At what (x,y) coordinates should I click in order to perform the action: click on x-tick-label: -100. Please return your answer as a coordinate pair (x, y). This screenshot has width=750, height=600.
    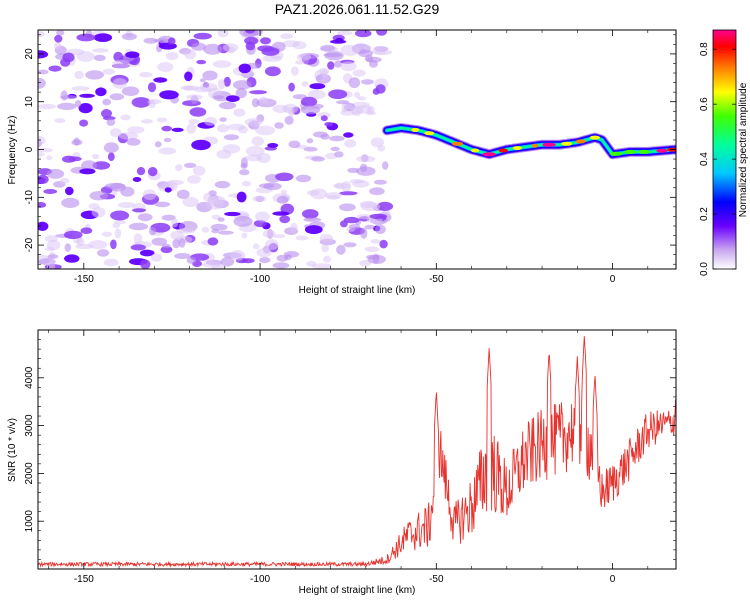
    Looking at the image, I should click on (260, 579).